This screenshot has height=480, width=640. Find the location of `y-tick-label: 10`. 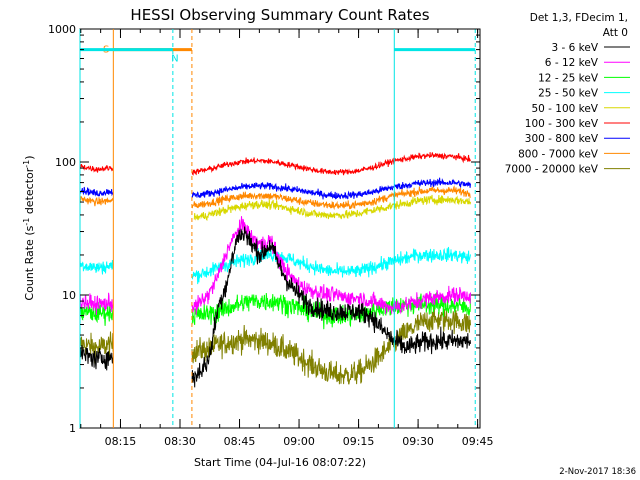

y-tick-label: 10 is located at coordinates (69, 295).